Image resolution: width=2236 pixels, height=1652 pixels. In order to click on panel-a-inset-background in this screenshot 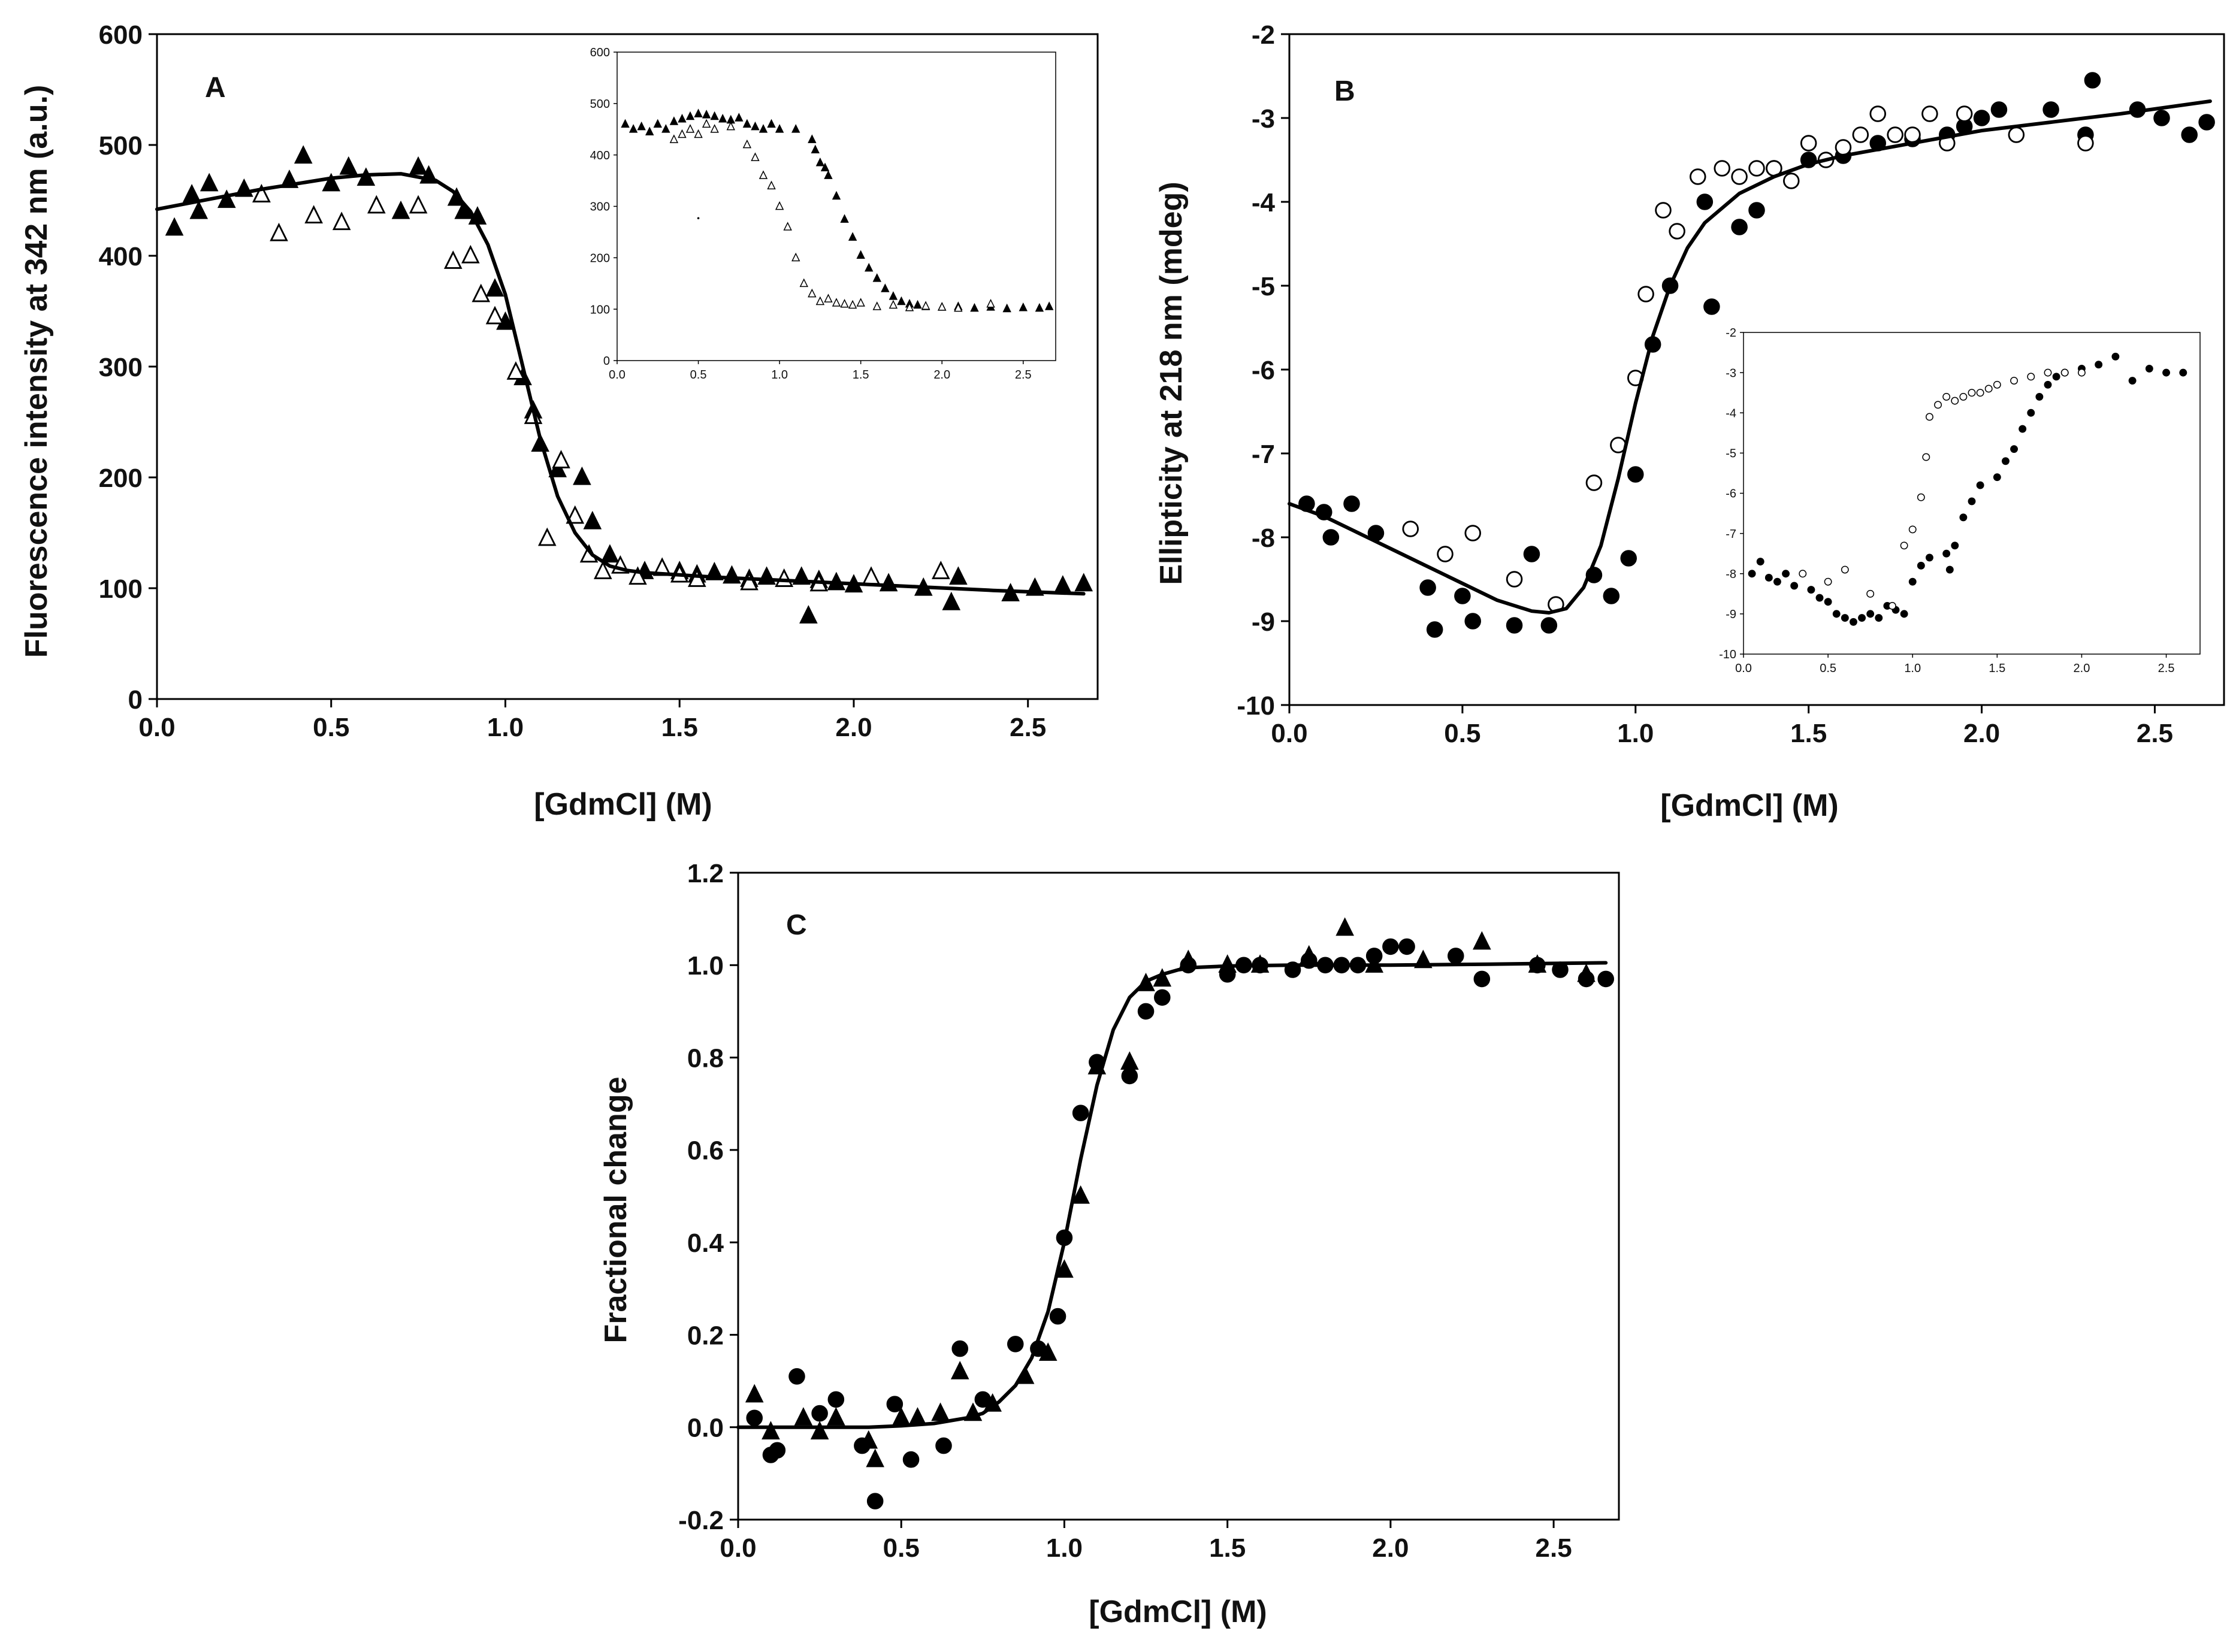, I will do `click(836, 206)`.